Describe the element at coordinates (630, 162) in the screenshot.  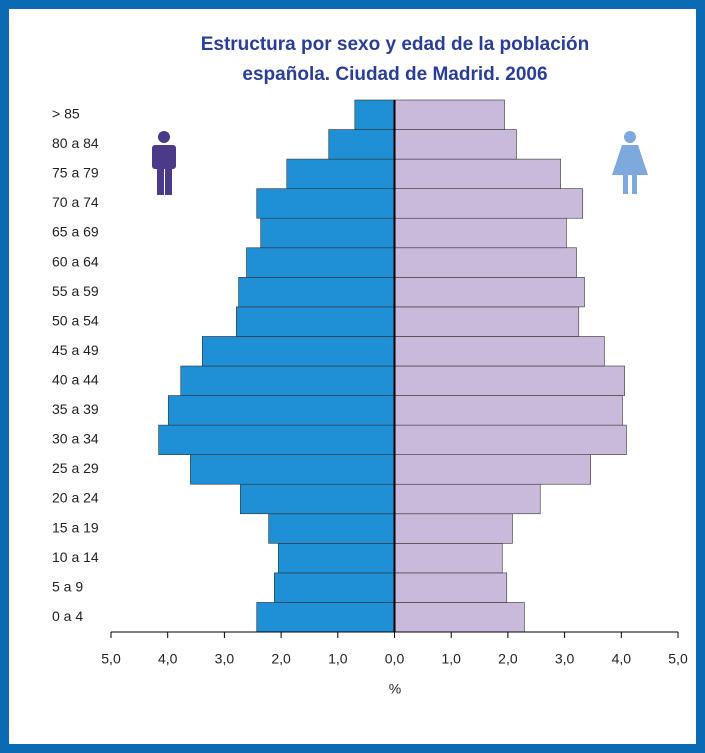
I see `female-icon` at that location.